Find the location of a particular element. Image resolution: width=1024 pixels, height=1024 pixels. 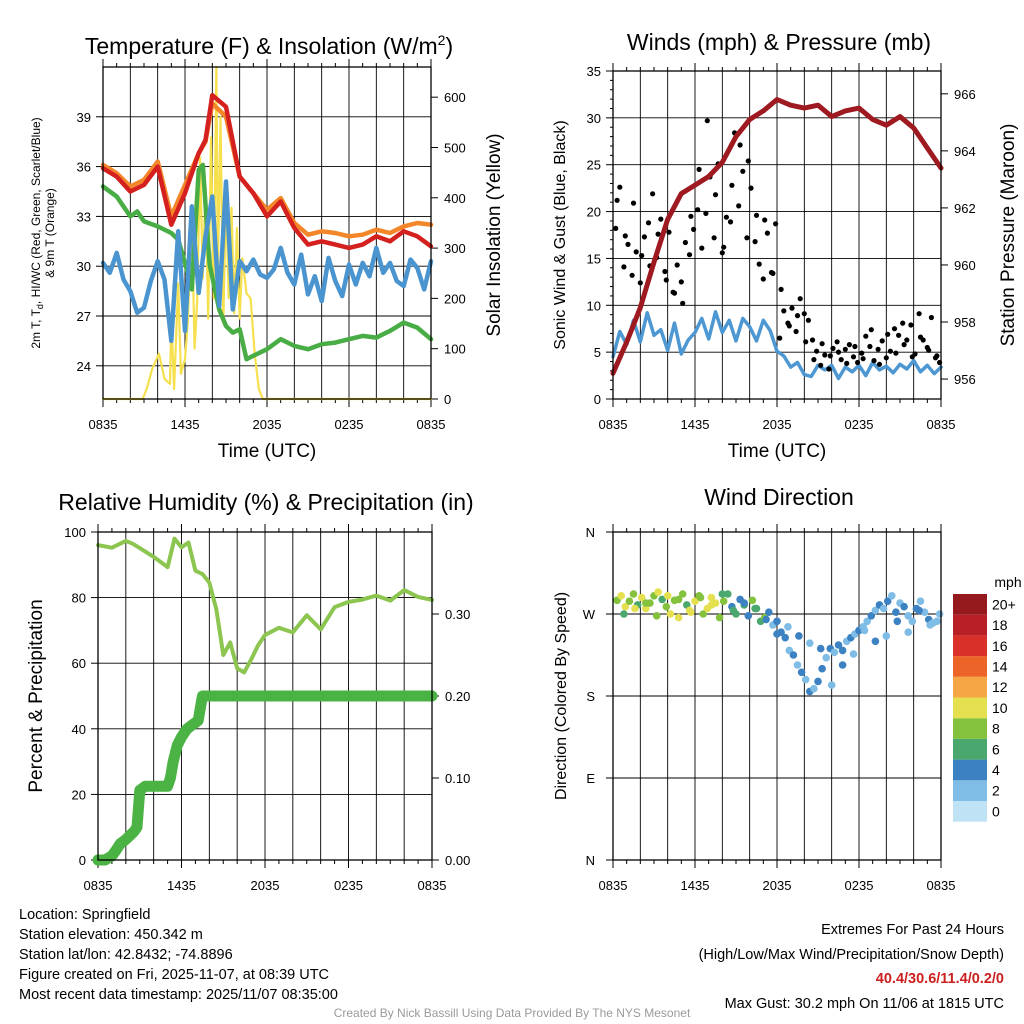

legend-label: 0 is located at coordinates (996, 811).